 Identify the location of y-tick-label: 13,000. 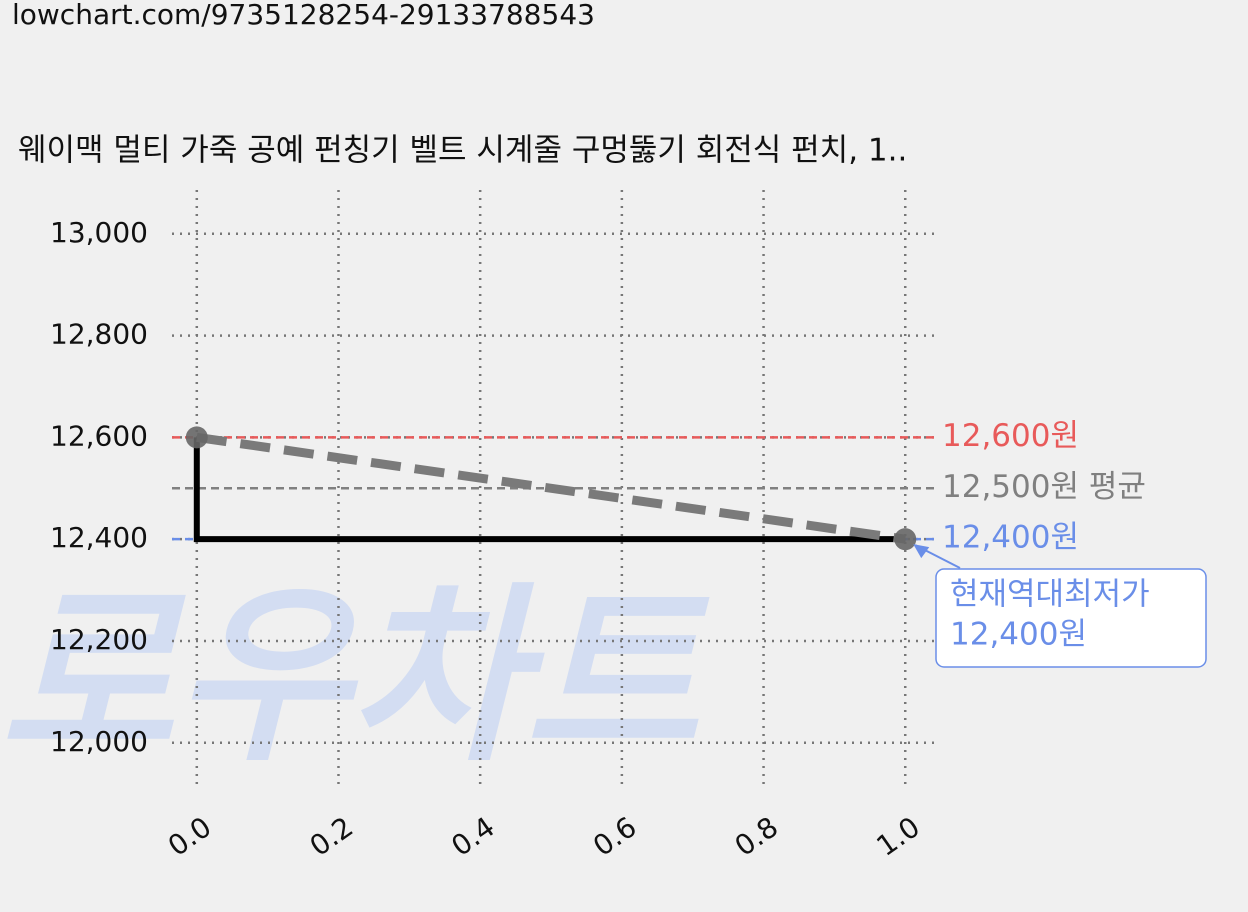
(99, 232).